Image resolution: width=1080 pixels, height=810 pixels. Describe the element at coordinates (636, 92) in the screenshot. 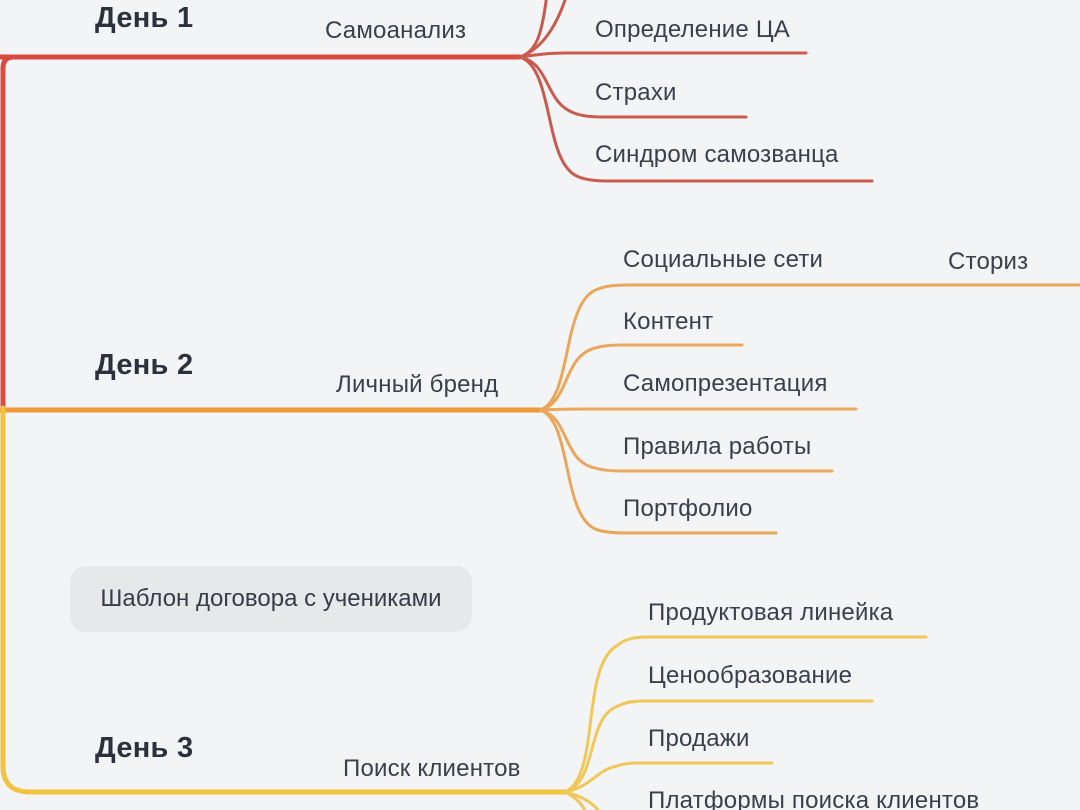

I see `day1-child-node-2: Страхи` at that location.